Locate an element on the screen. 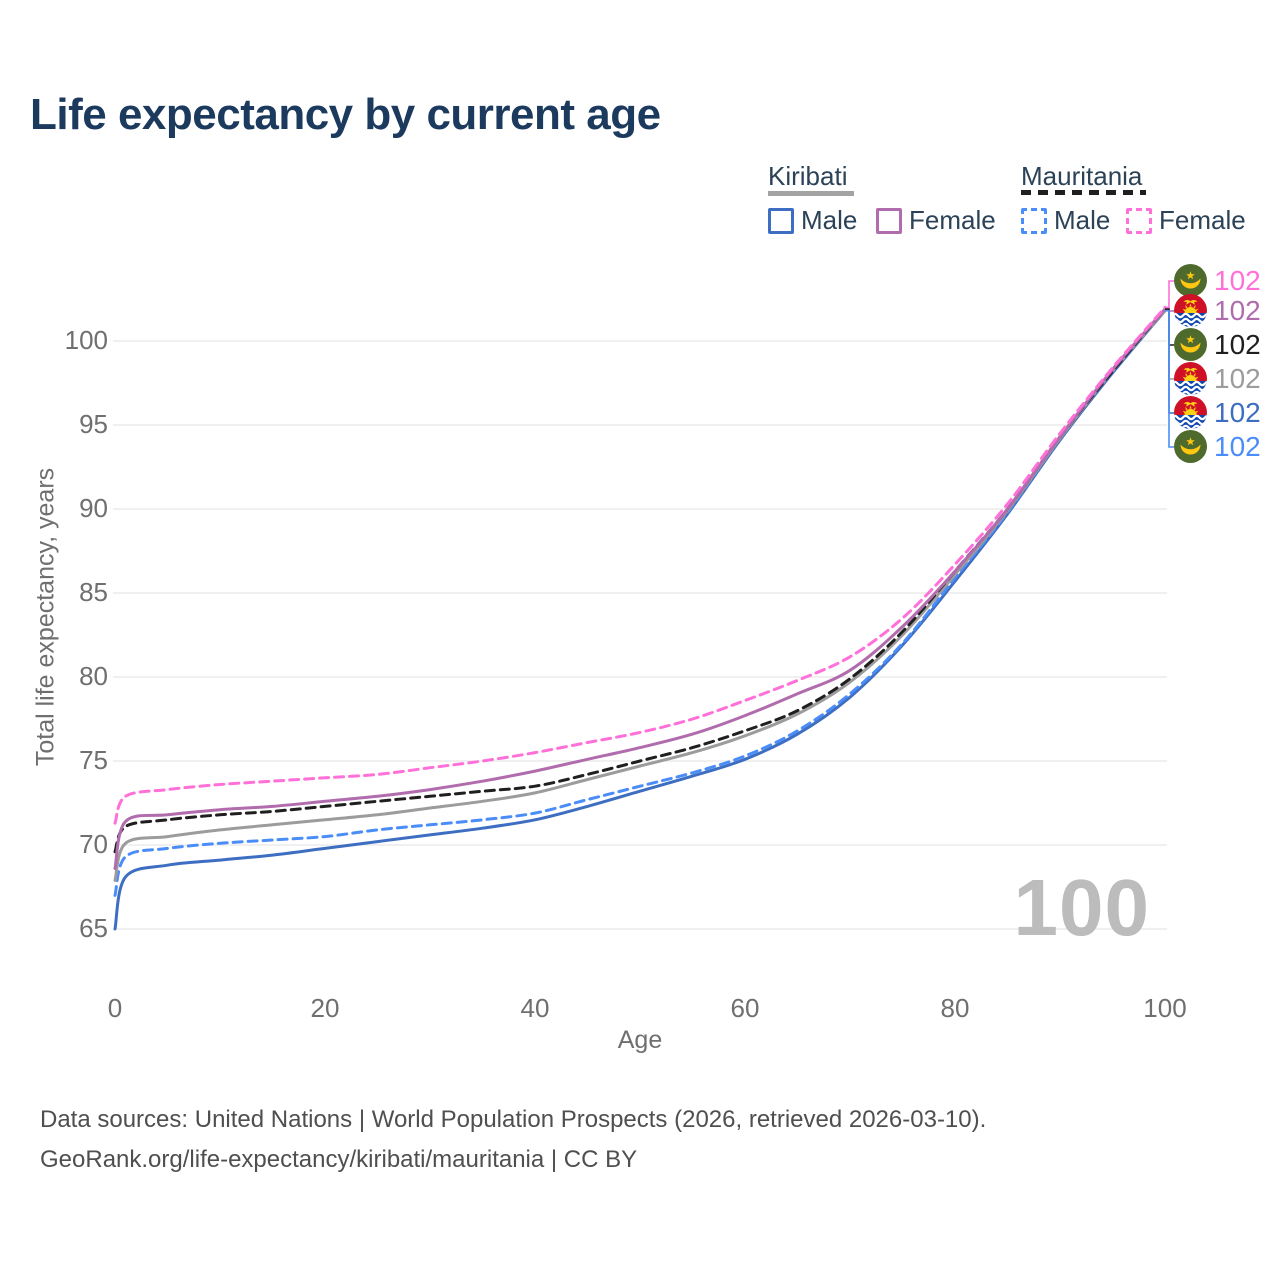 This screenshot has width=1280, height=1280. kiribati-male-swatch-icon is located at coordinates (781, 220).